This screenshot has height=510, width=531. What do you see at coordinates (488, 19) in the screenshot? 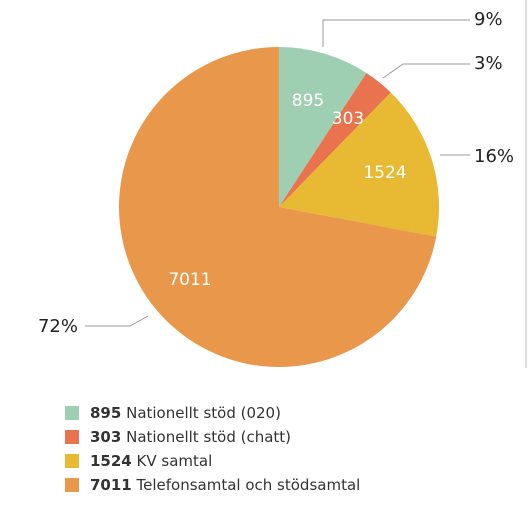
I see `percent-label: 9%` at bounding box center [488, 19].